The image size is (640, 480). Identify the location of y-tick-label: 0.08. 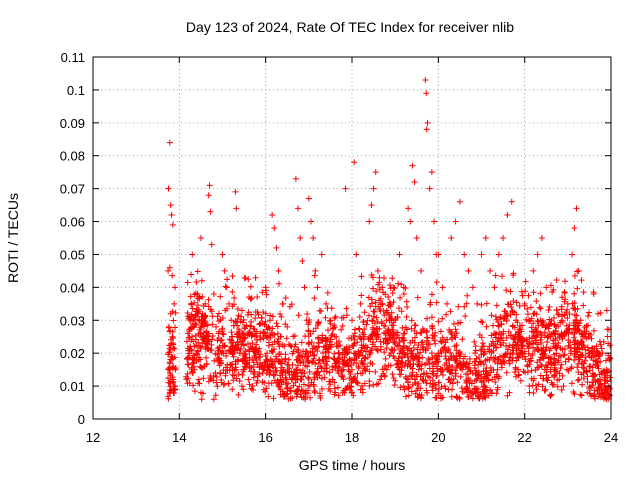
(72, 156).